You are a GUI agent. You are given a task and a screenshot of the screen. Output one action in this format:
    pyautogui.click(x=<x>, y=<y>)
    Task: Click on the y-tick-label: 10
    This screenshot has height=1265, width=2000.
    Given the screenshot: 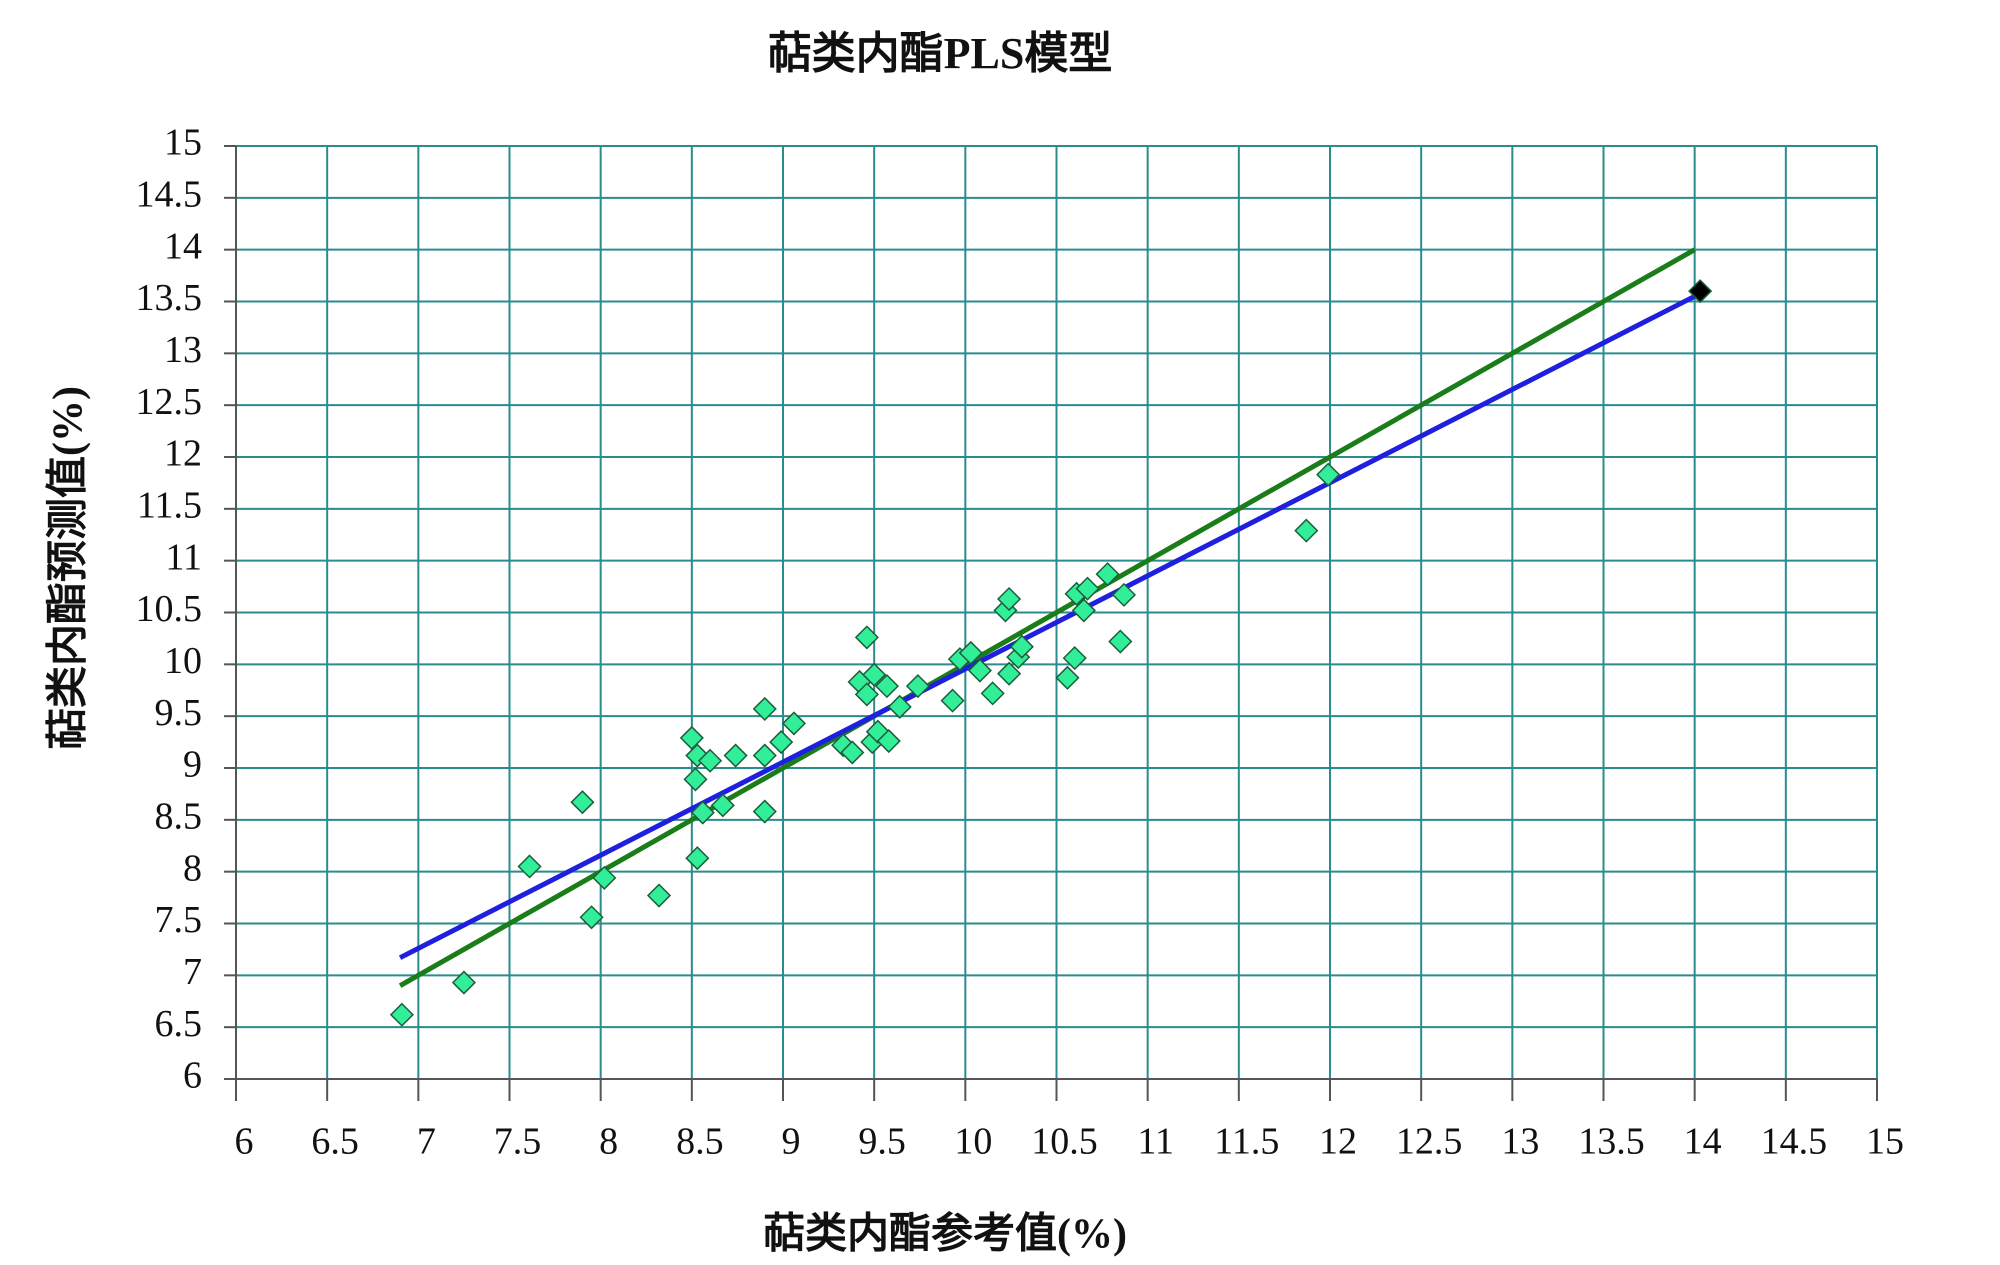 What is the action you would take?
    pyautogui.click(x=183, y=661)
    